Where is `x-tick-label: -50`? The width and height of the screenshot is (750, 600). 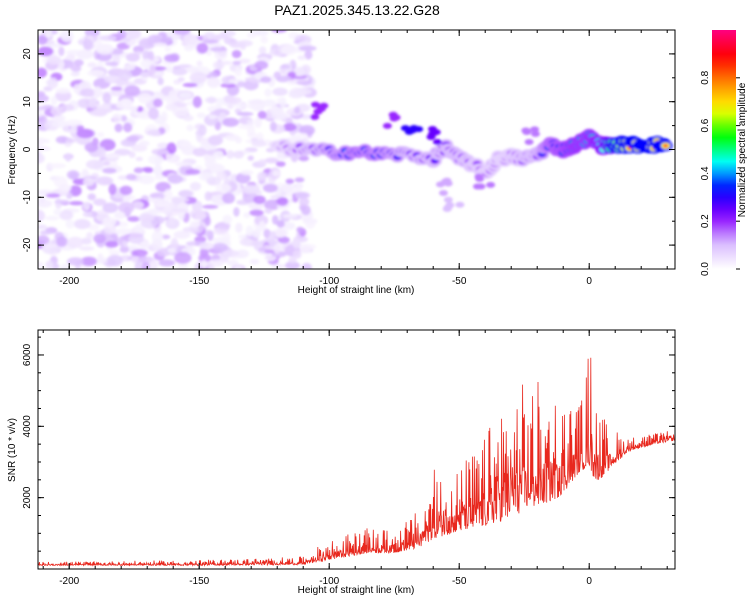
x-tick-label: -50 is located at coordinates (459, 581).